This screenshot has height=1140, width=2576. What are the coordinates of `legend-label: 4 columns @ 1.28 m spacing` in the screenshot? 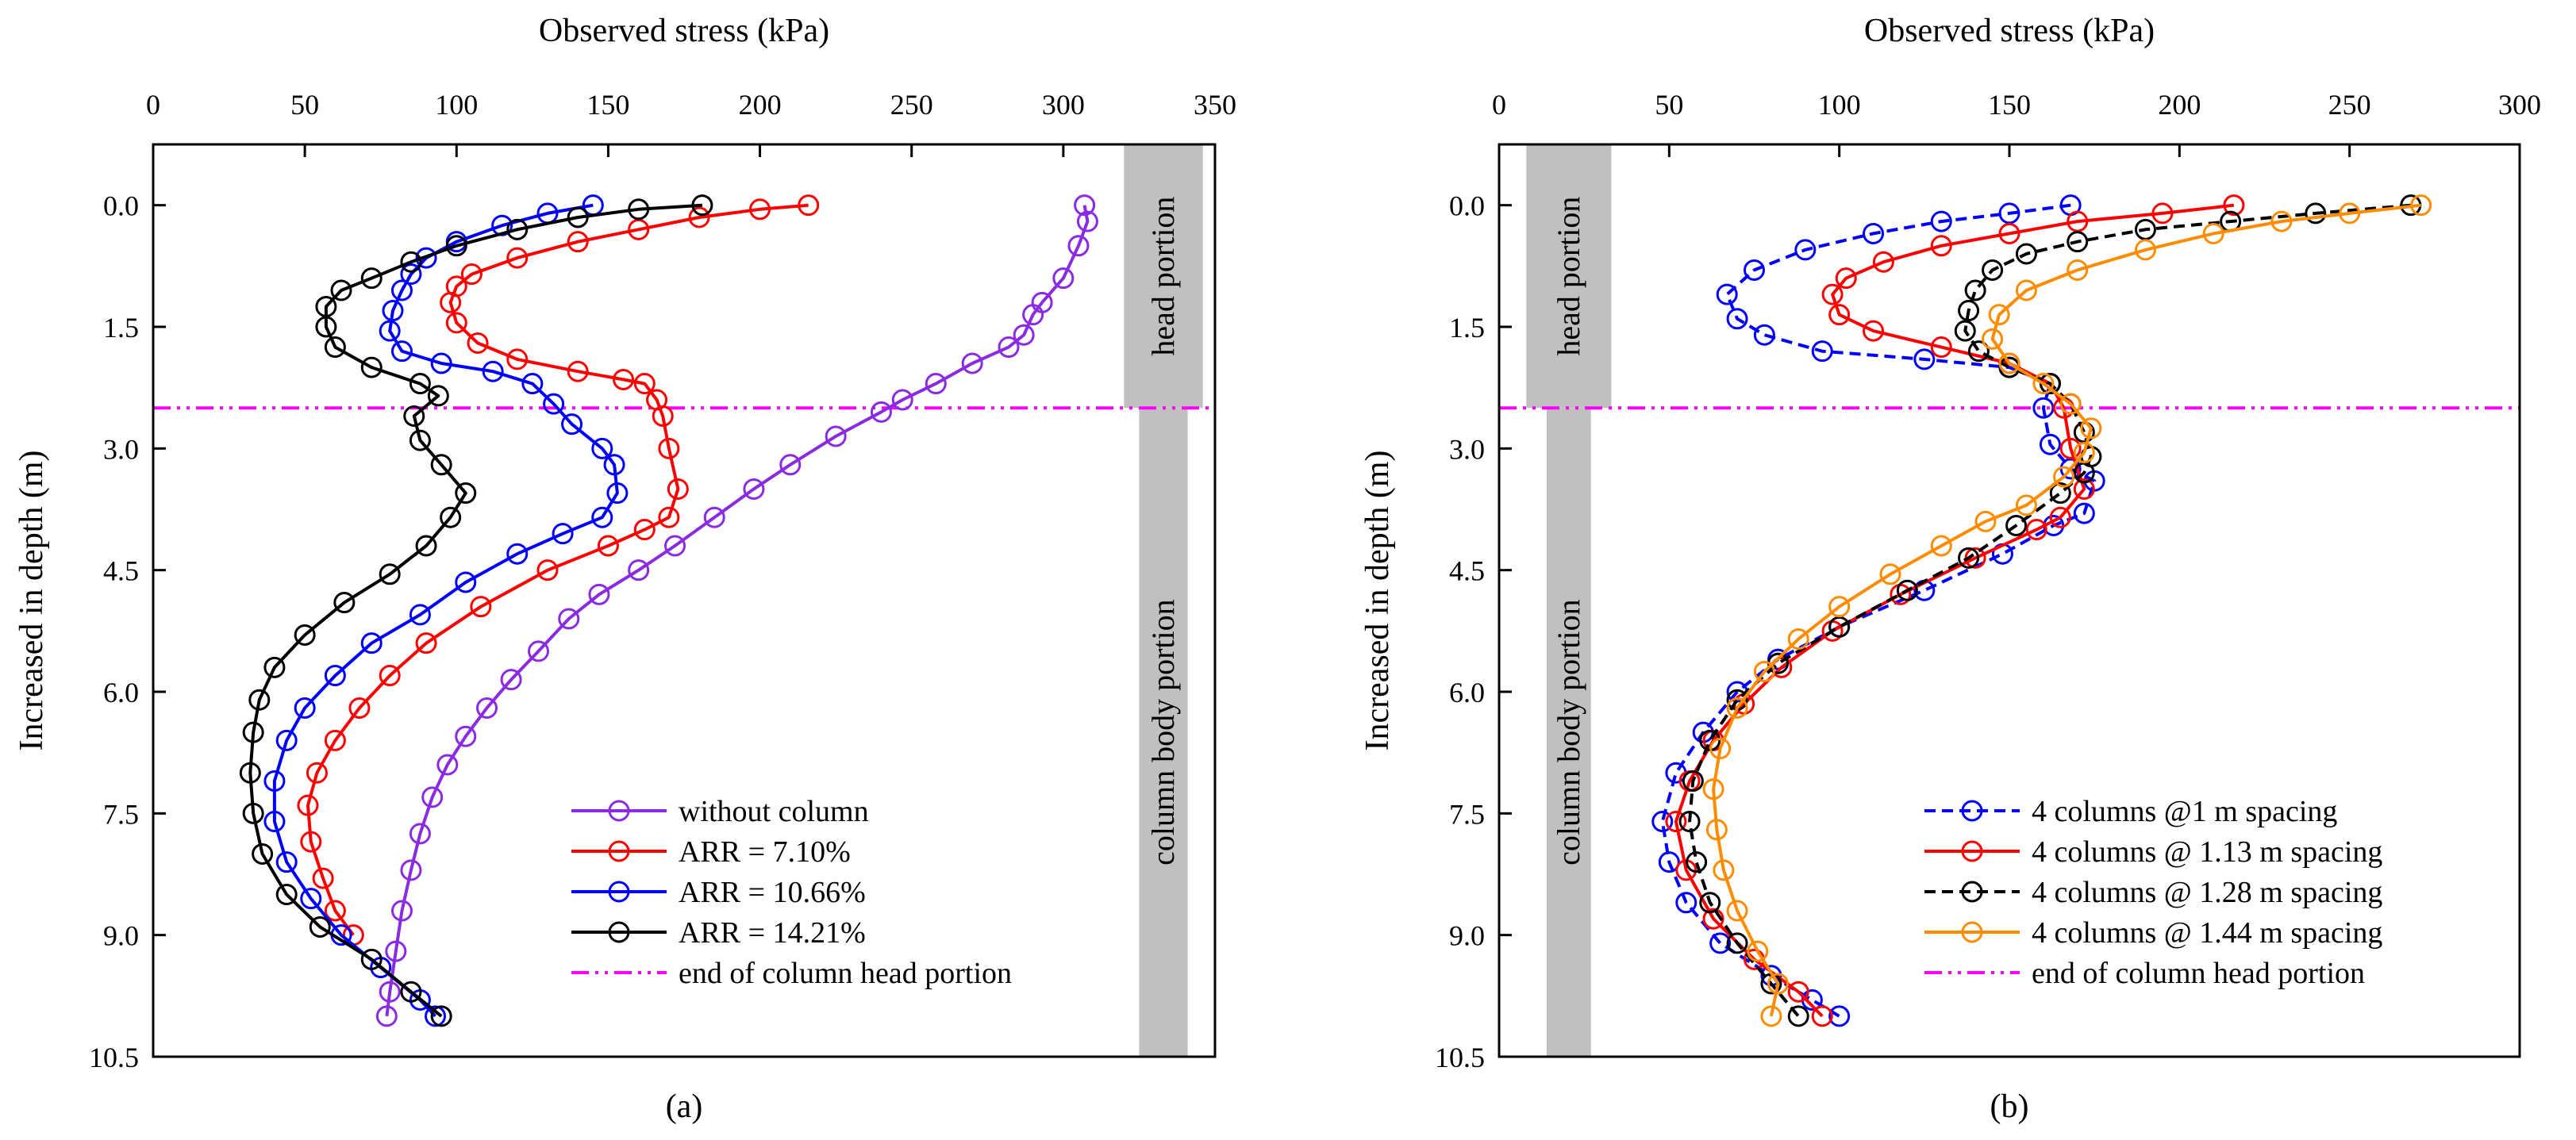 It's located at (2207, 892).